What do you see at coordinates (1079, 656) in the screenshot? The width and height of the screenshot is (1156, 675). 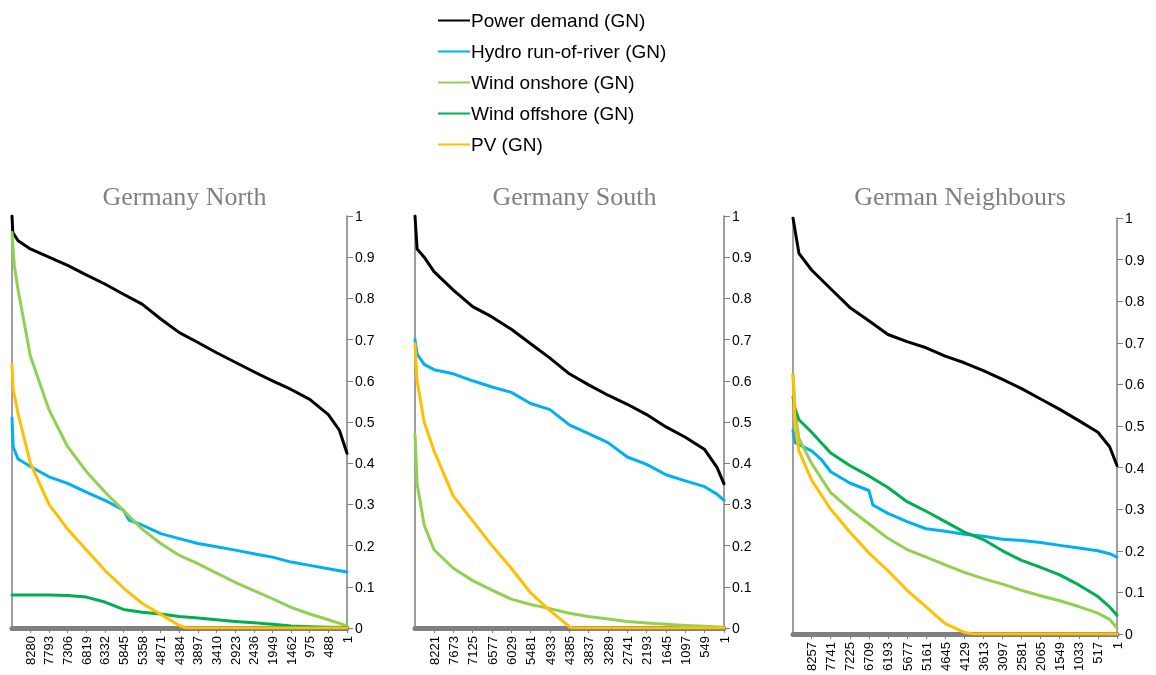 I see `x-tick-label: 1033` at bounding box center [1079, 656].